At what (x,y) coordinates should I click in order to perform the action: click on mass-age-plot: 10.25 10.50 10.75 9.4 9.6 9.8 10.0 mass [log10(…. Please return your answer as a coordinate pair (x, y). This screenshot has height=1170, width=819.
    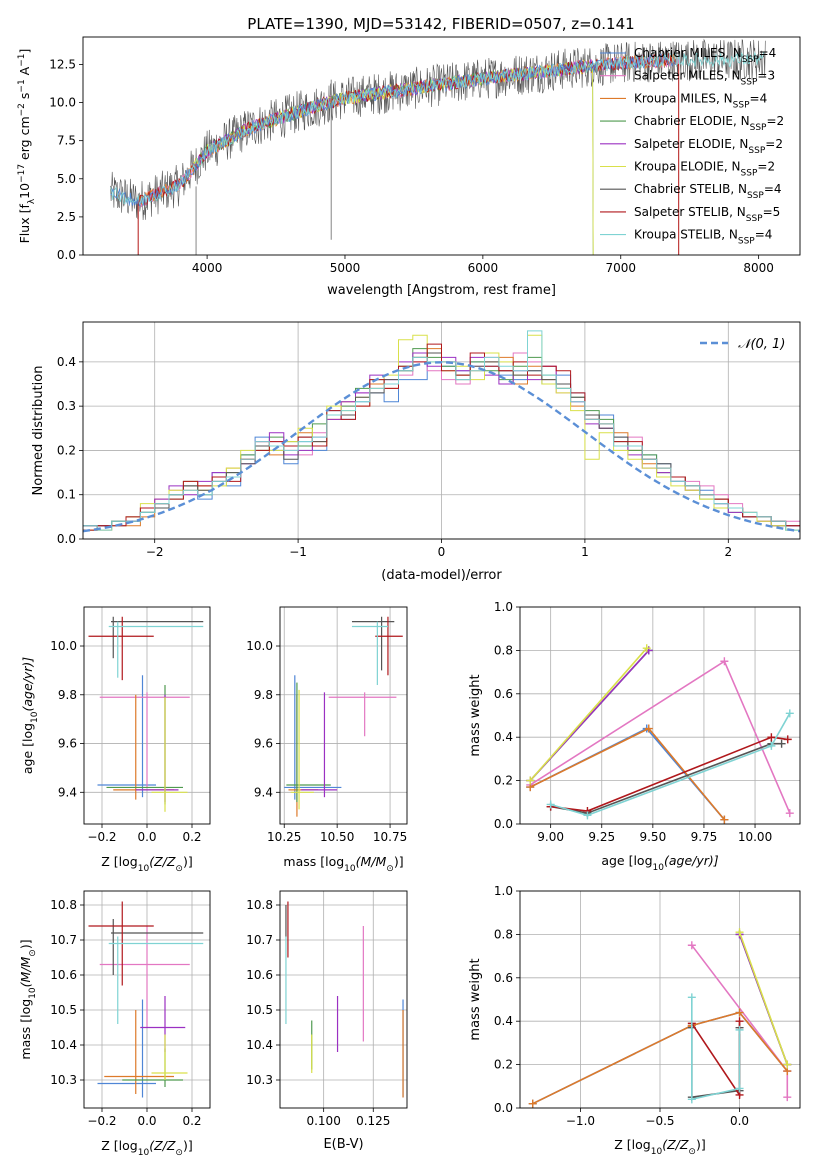
    Looking at the image, I should click on (327, 740).